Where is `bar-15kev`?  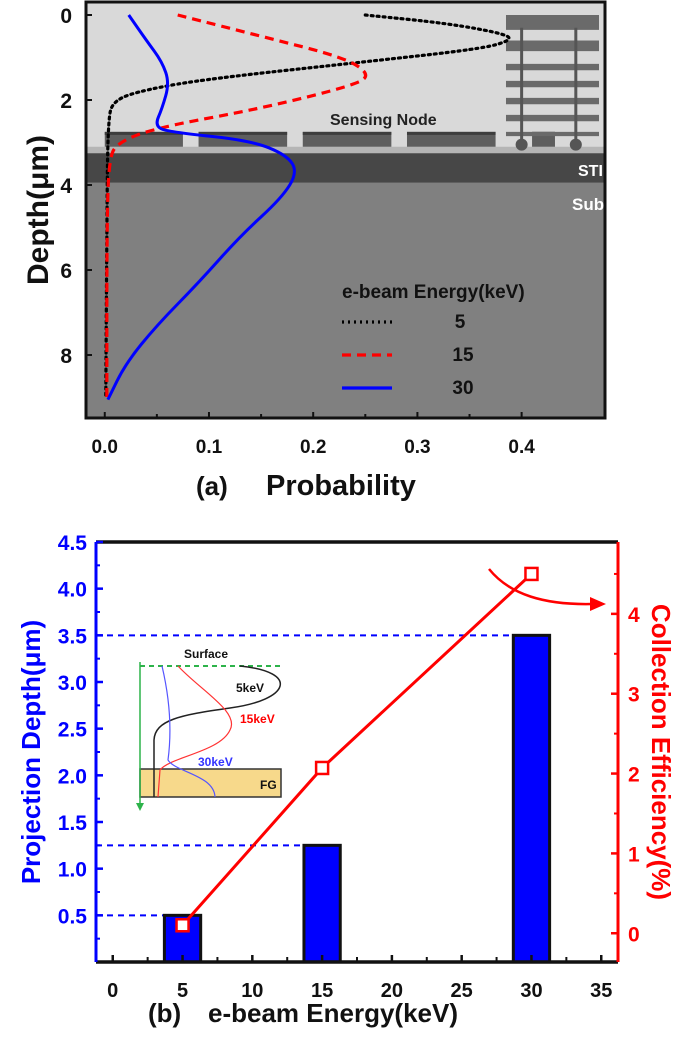
bar-15kev is located at coordinates (322, 903).